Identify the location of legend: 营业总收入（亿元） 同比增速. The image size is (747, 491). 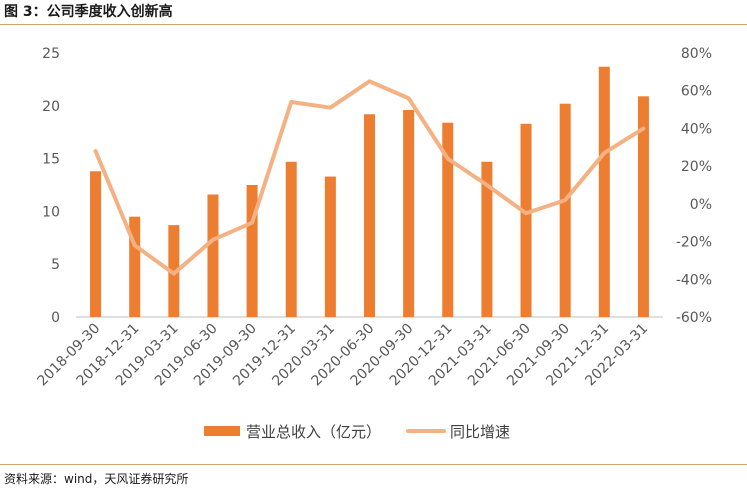
(357, 432).